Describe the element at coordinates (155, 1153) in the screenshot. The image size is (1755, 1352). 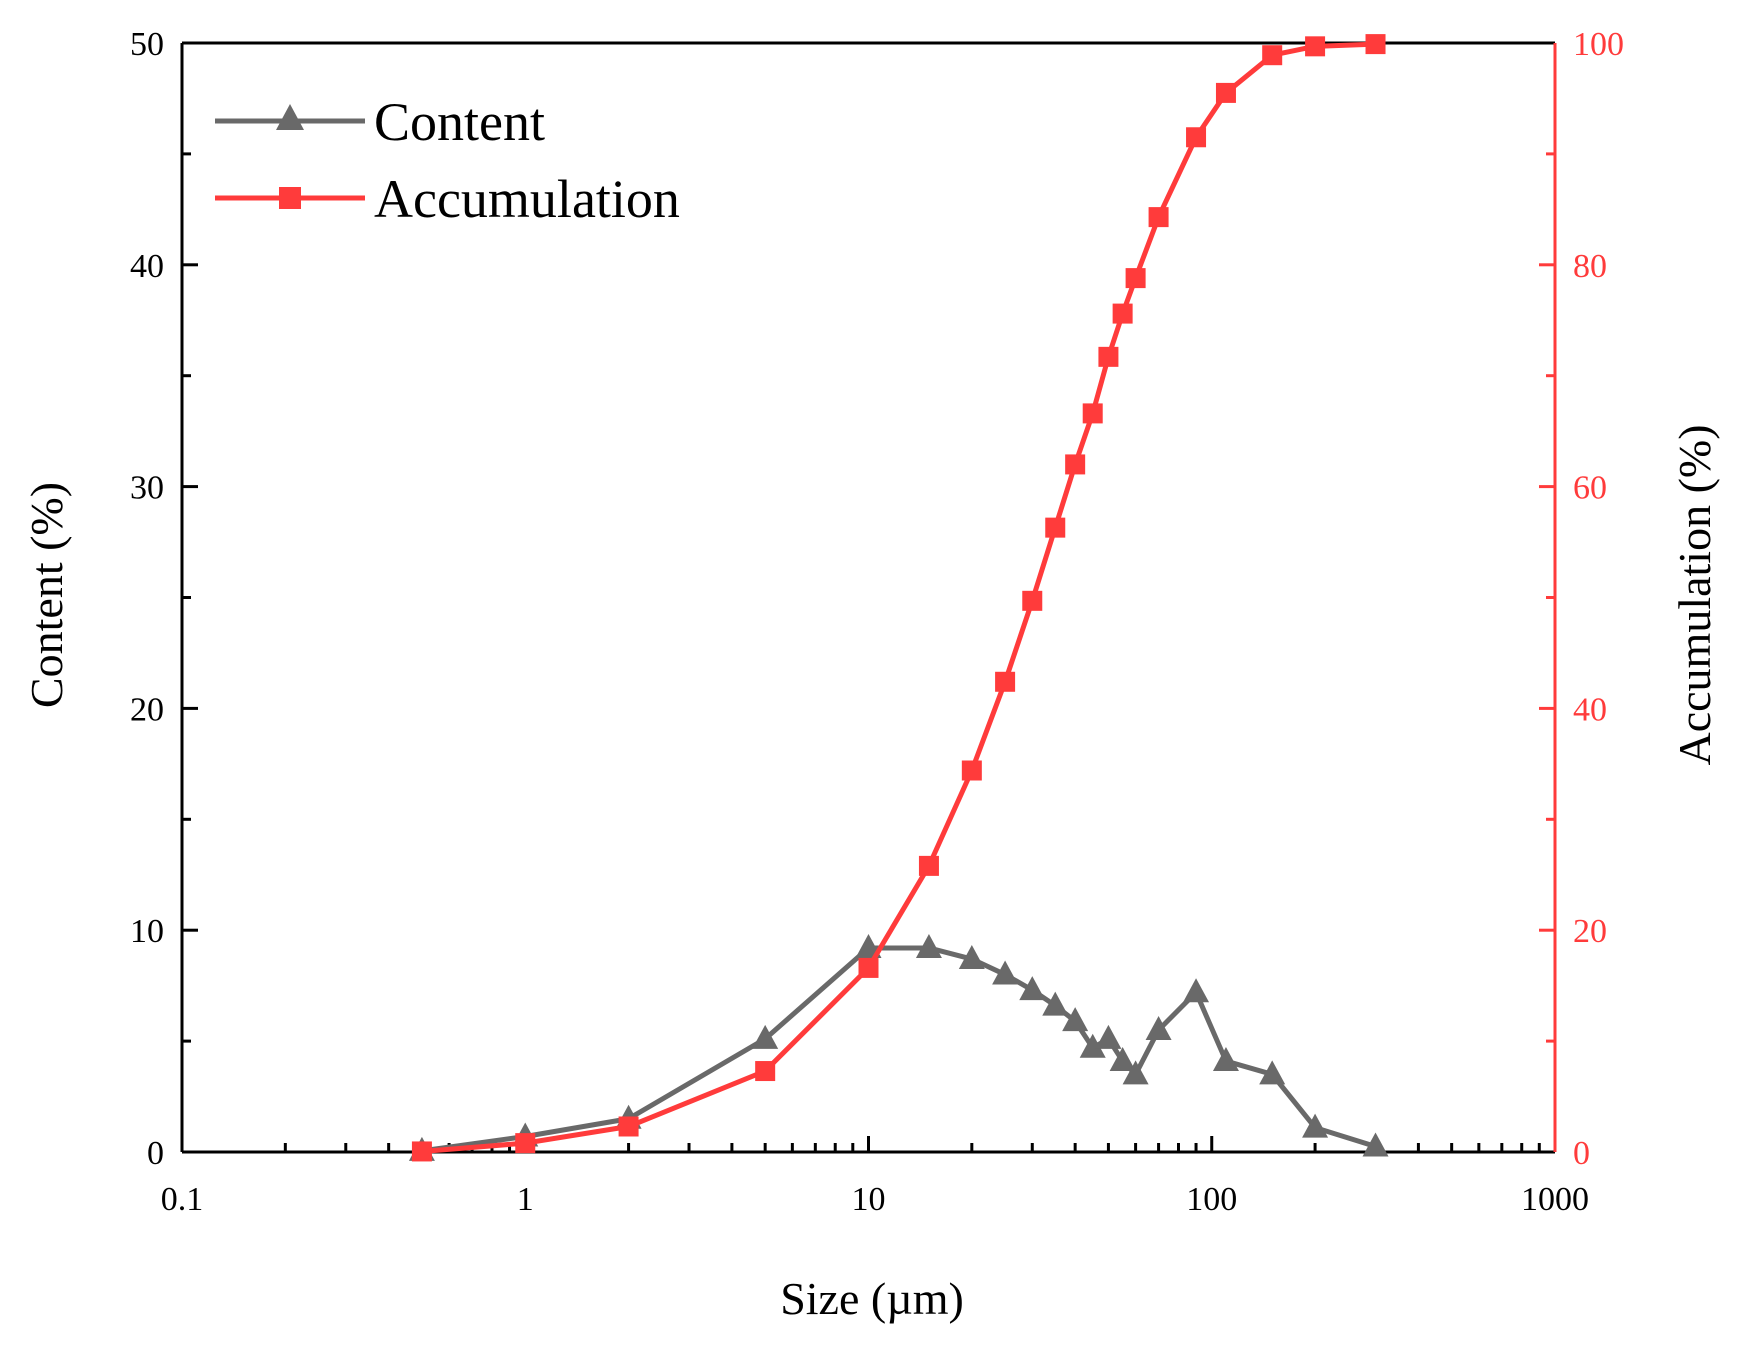
I see `left-y-tick-label: 0` at that location.